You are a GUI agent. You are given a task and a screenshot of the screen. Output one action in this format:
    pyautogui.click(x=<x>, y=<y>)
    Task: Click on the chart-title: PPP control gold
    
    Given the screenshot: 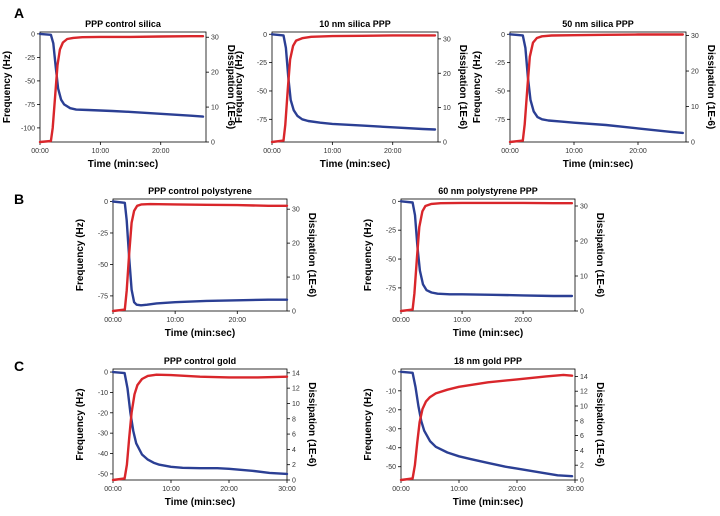 What is the action you would take?
    pyautogui.click(x=200, y=361)
    